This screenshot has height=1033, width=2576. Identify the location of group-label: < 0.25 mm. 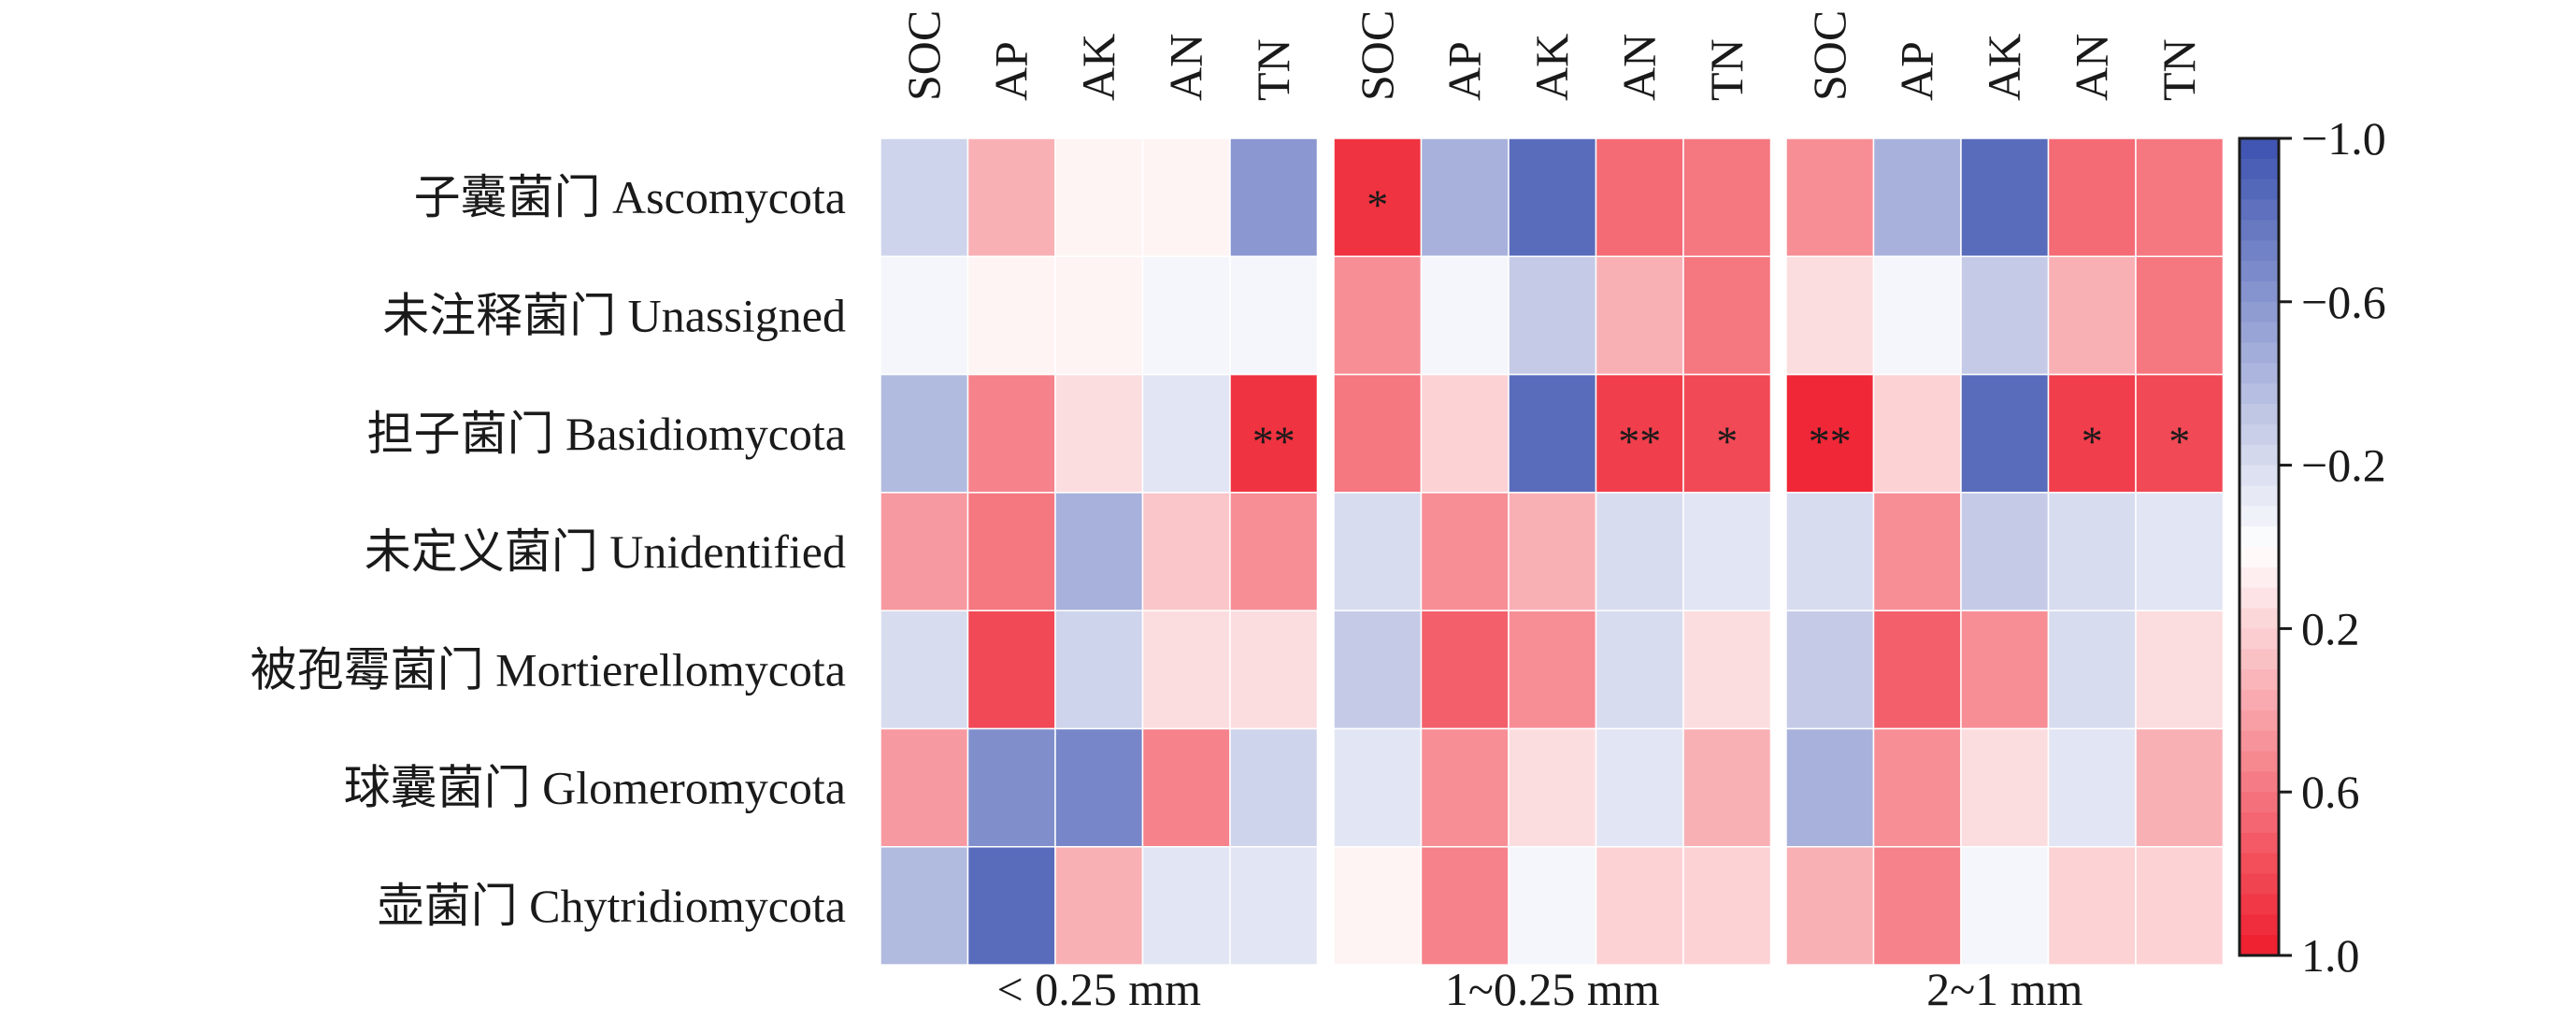
(1099, 989).